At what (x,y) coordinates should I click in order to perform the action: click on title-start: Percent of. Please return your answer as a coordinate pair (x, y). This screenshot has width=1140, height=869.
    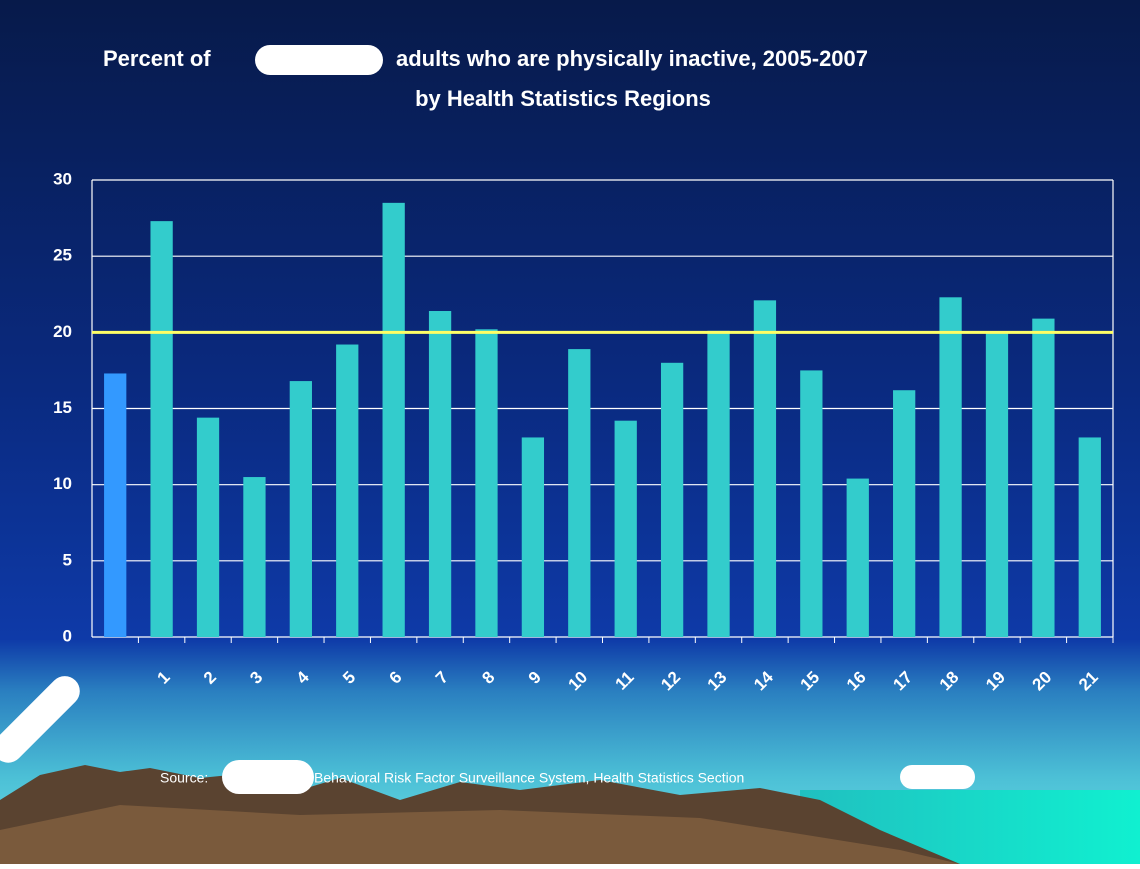
    Looking at the image, I should click on (157, 58).